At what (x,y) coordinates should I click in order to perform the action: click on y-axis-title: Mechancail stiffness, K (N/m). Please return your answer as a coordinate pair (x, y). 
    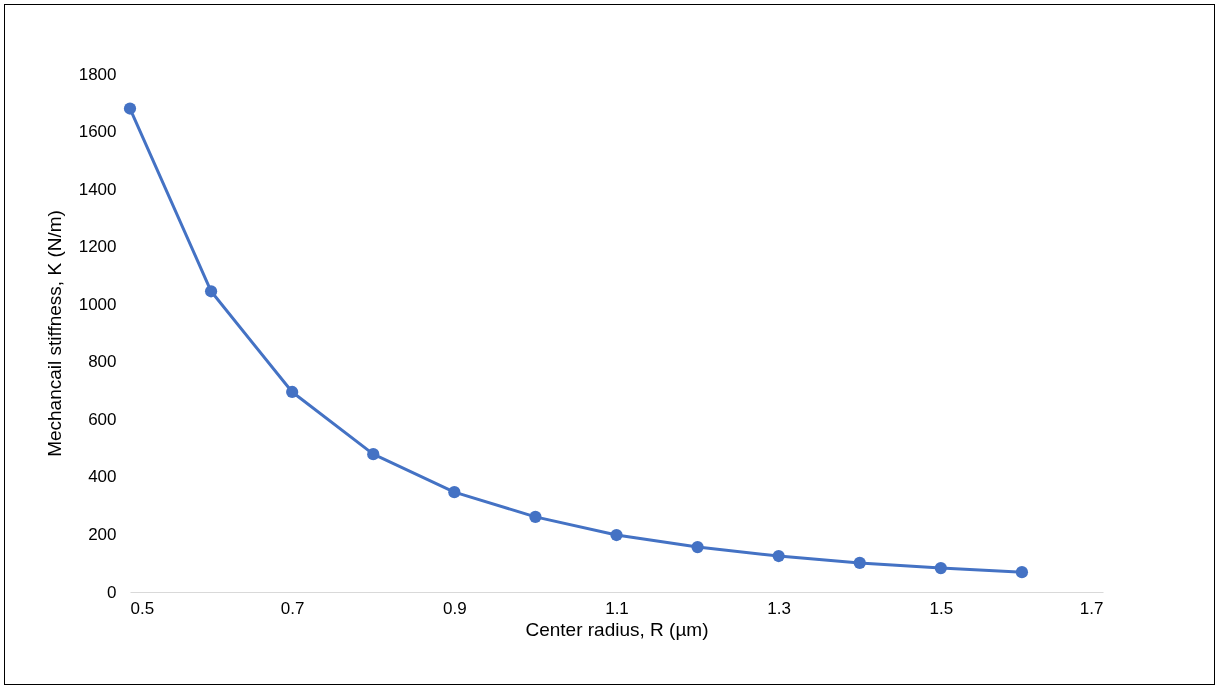
    Looking at the image, I should click on (54, 333).